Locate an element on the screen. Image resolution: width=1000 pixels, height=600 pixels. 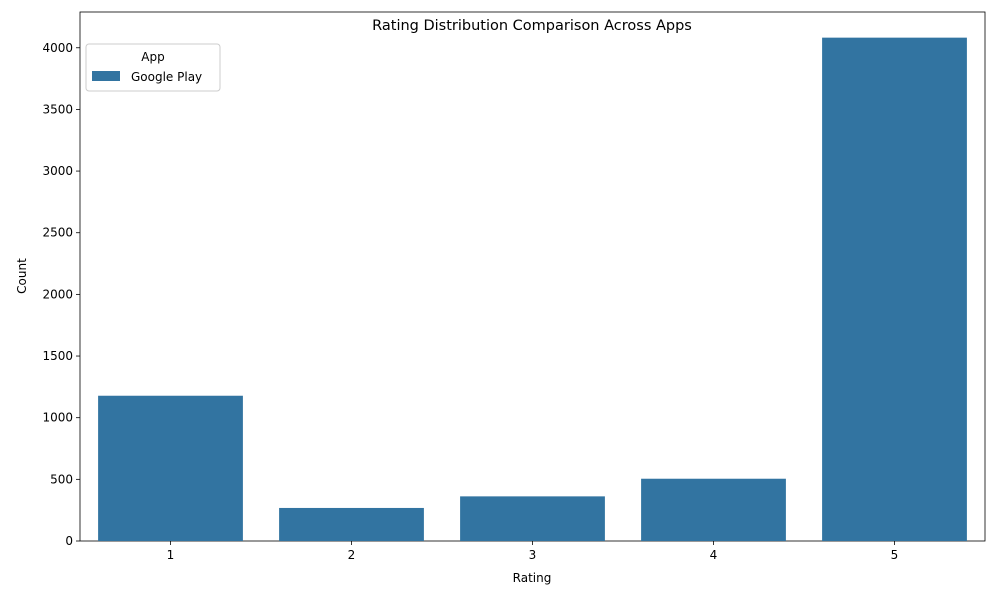
legend-entry-google-play: Google Play is located at coordinates (166, 77).